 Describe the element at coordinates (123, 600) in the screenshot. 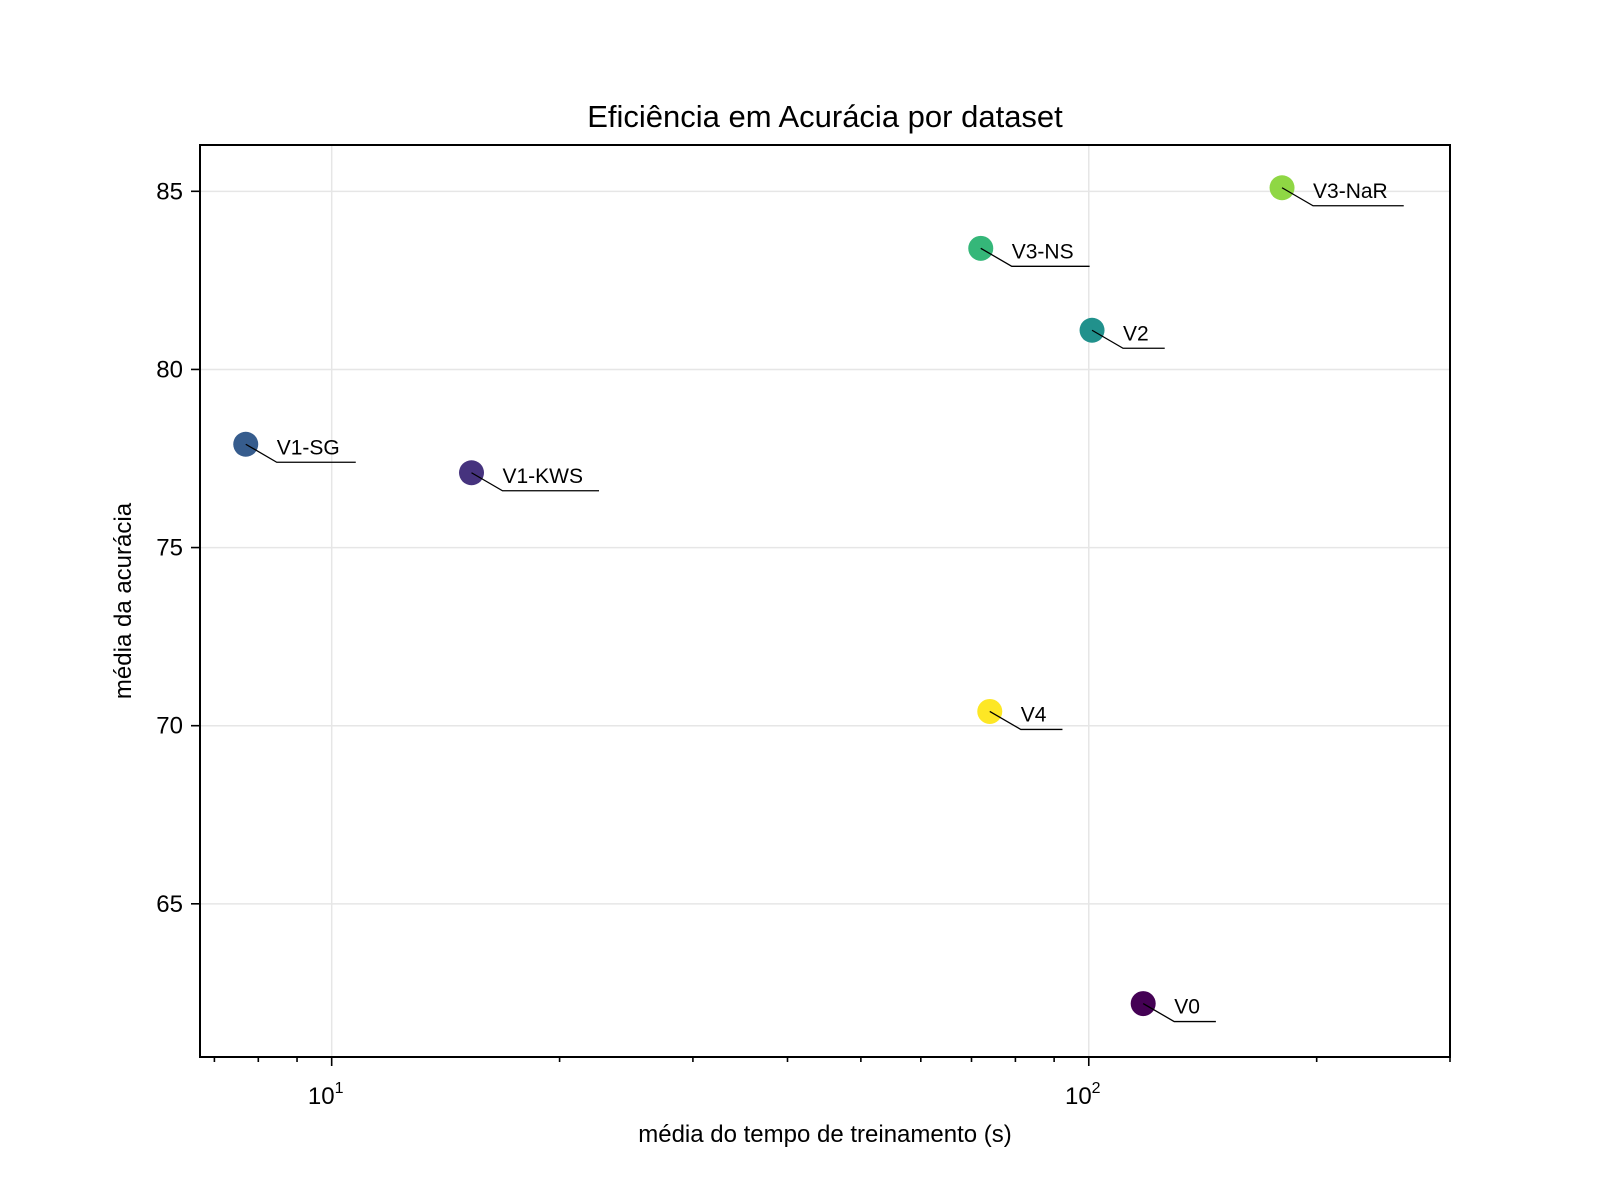

I see `y-axis-label: média da acurácia` at that location.